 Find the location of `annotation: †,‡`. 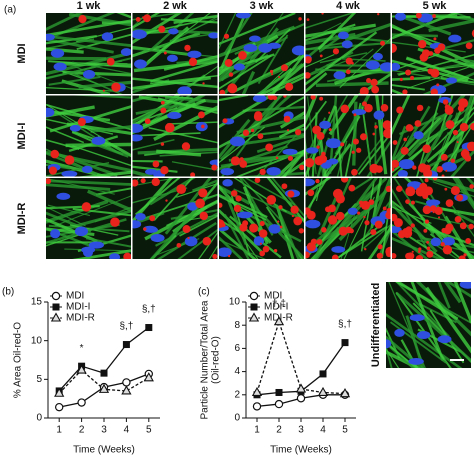

annotation: †,‡ is located at coordinates (279, 303).